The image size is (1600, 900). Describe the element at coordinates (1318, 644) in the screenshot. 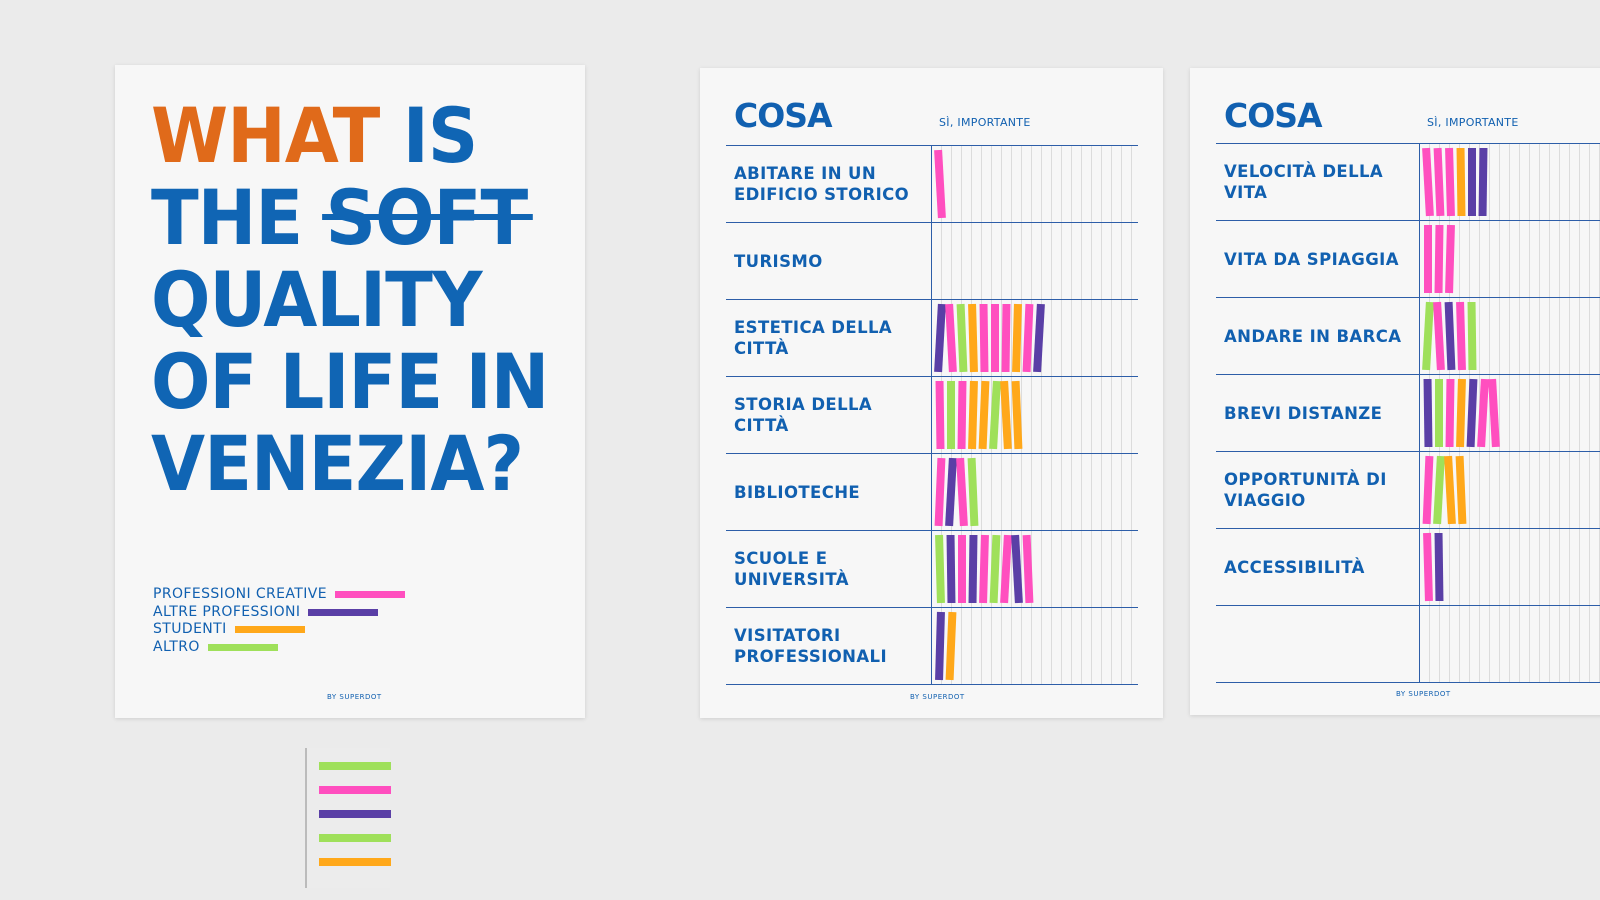

I see `row-label` at that location.